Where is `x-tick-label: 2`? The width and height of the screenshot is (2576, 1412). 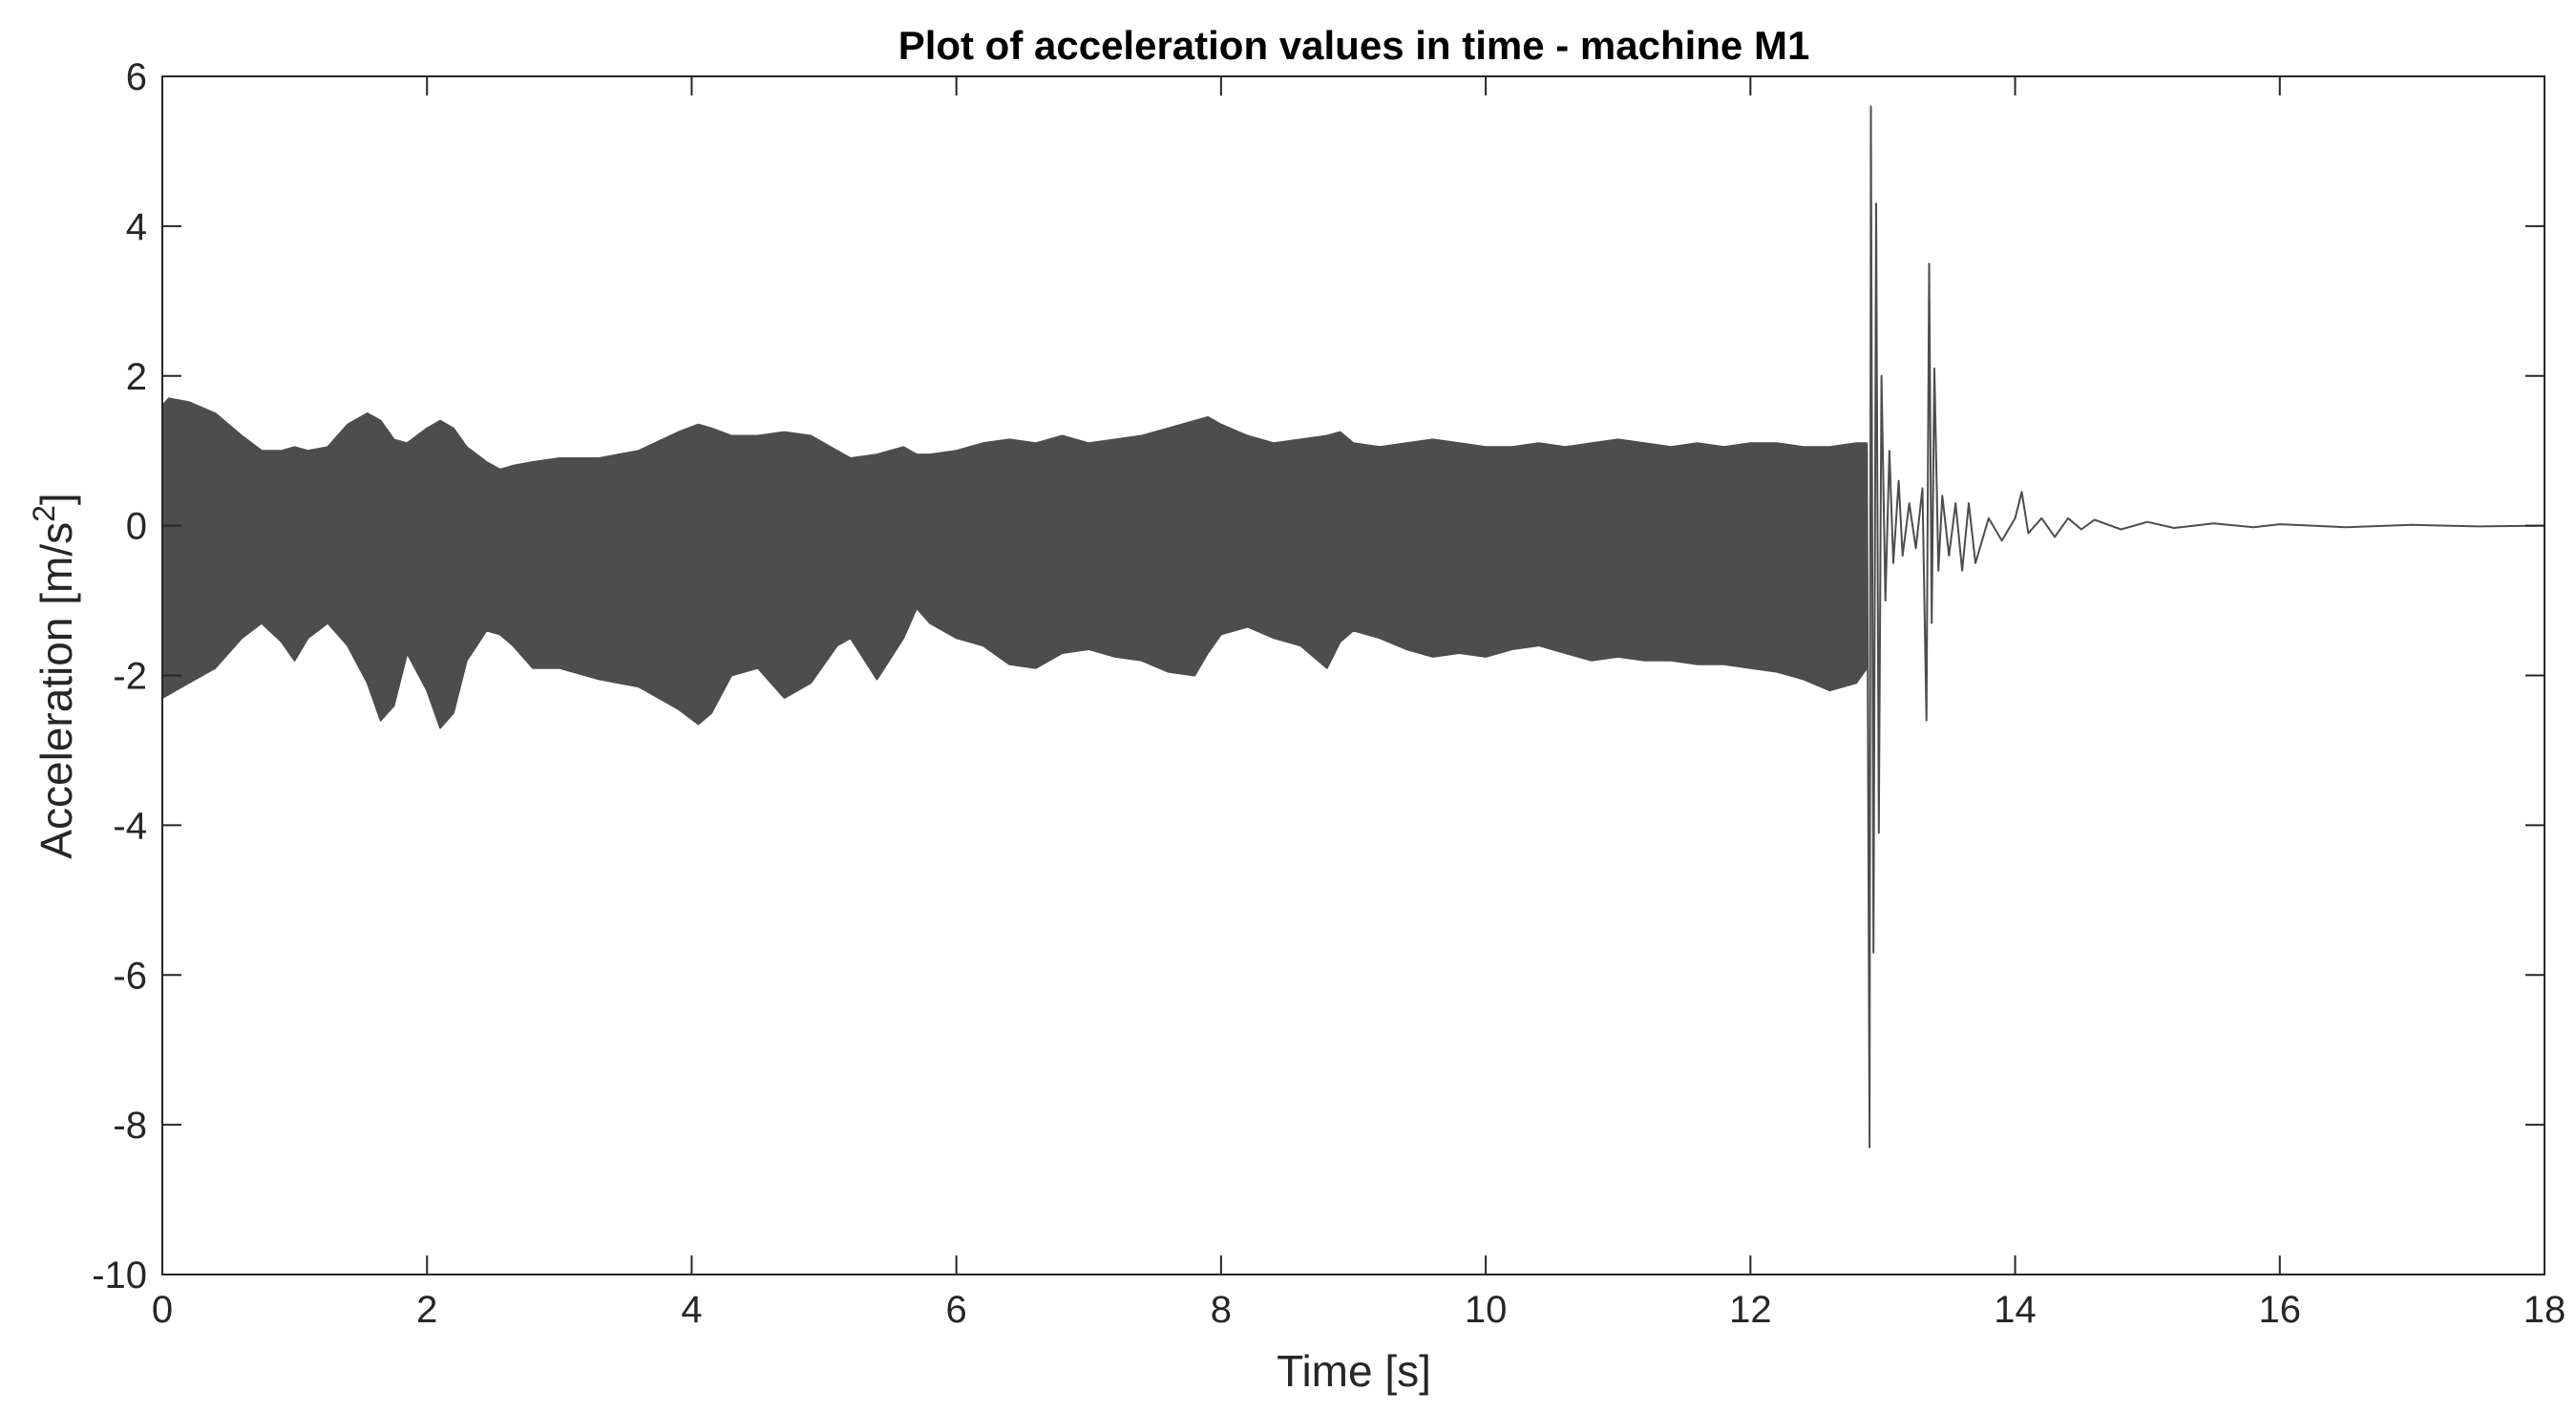 x-tick-label: 2 is located at coordinates (426, 1310).